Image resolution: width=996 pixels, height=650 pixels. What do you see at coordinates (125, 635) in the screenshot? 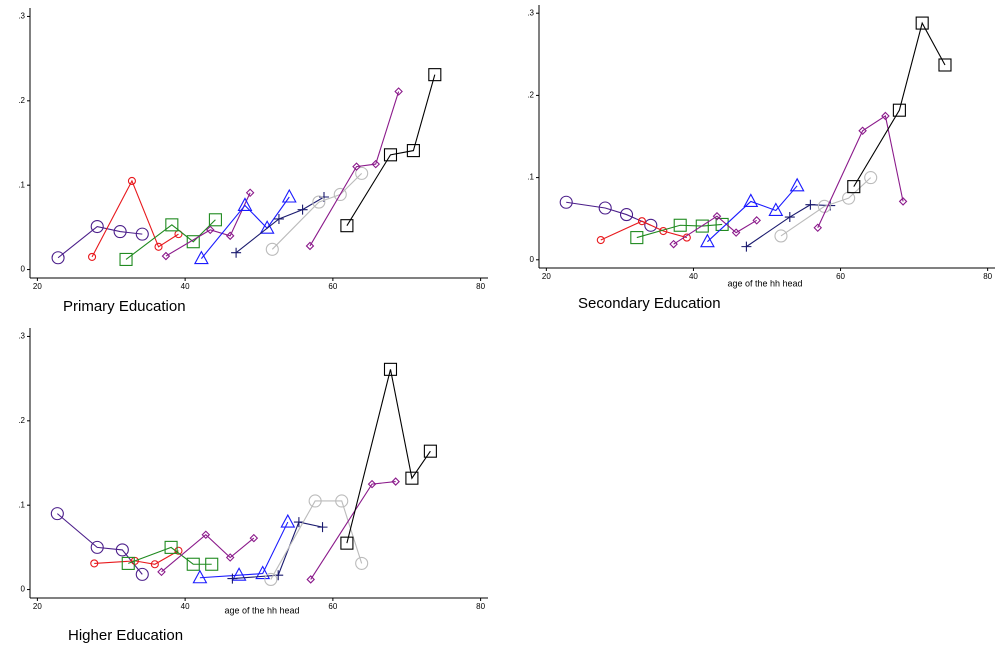
I see `panel-title: Higher Education` at bounding box center [125, 635].